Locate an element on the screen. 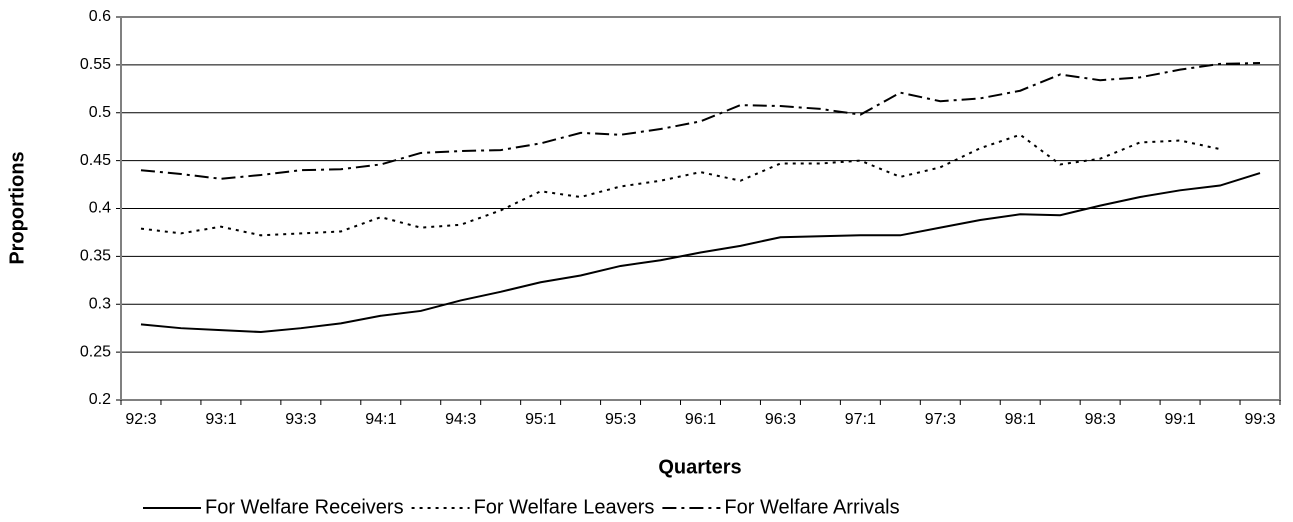 This screenshot has height=522, width=1293. x-tick-label: 95:1 is located at coordinates (540, 419).